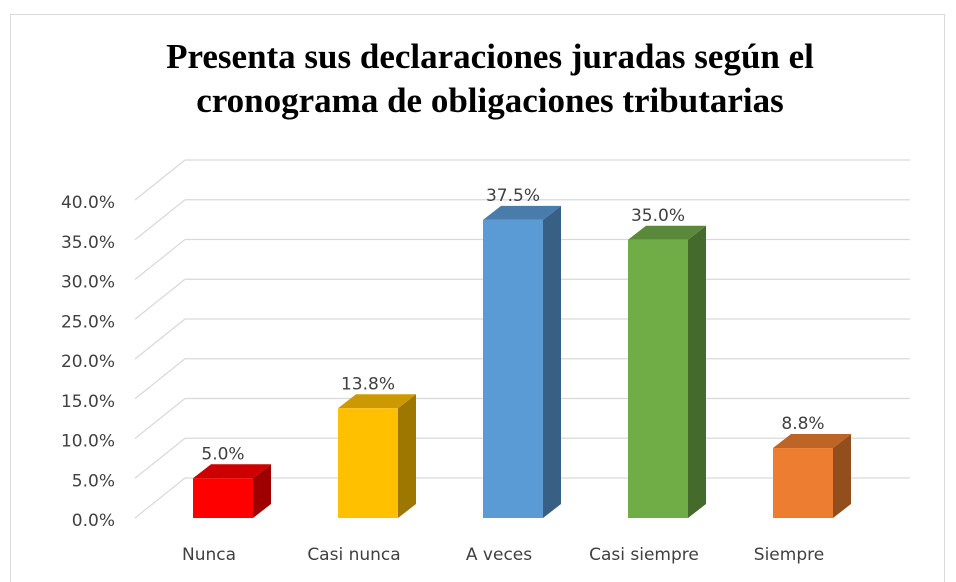 Image resolution: width=956 pixels, height=582 pixels. What do you see at coordinates (658, 216) in the screenshot?
I see `data-label: 35.0%` at bounding box center [658, 216].